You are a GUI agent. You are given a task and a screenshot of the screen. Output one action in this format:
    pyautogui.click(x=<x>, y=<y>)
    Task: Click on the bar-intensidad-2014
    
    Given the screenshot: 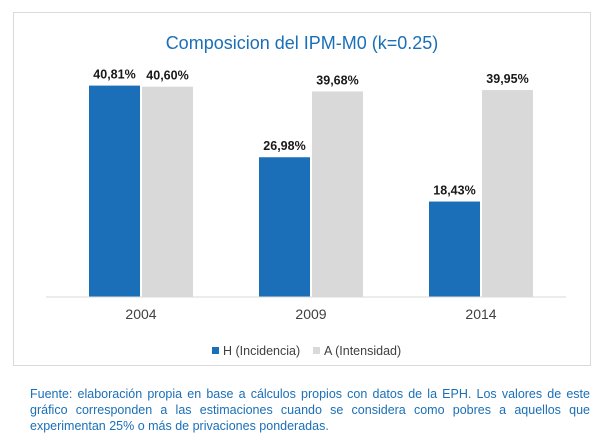 What is the action you would take?
    pyautogui.click(x=507, y=194)
    